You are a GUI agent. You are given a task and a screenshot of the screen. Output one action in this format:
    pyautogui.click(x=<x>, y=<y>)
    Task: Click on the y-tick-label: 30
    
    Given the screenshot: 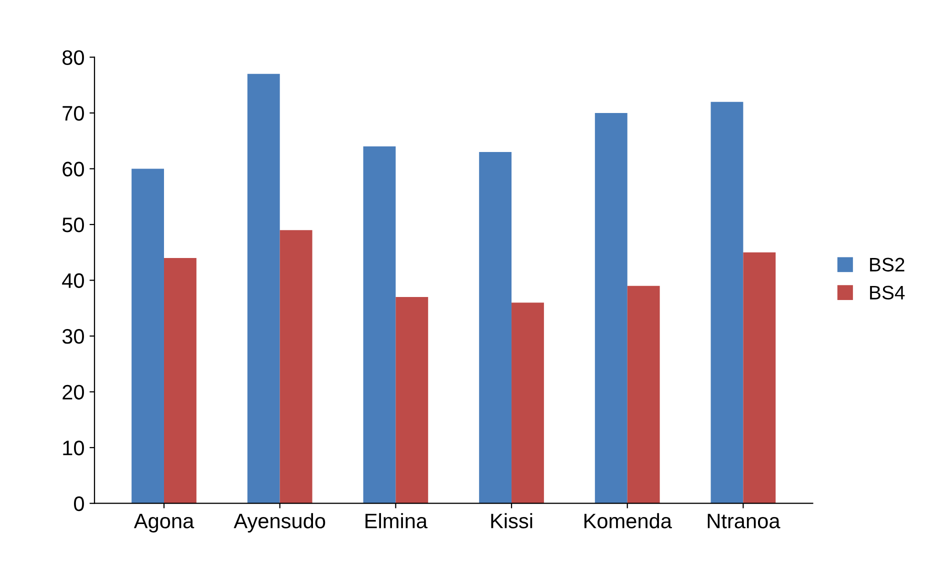 What is the action you would take?
    pyautogui.click(x=73, y=336)
    